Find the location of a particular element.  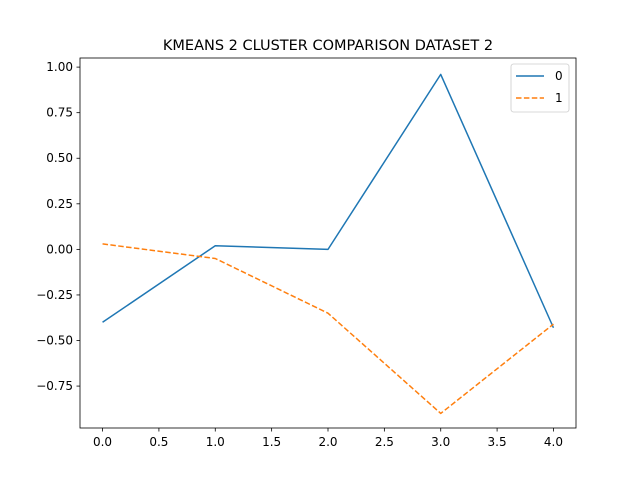

chart-title: KMEANS 2 CLUSTER COMPARISON DATASET 2 is located at coordinates (328, 46).